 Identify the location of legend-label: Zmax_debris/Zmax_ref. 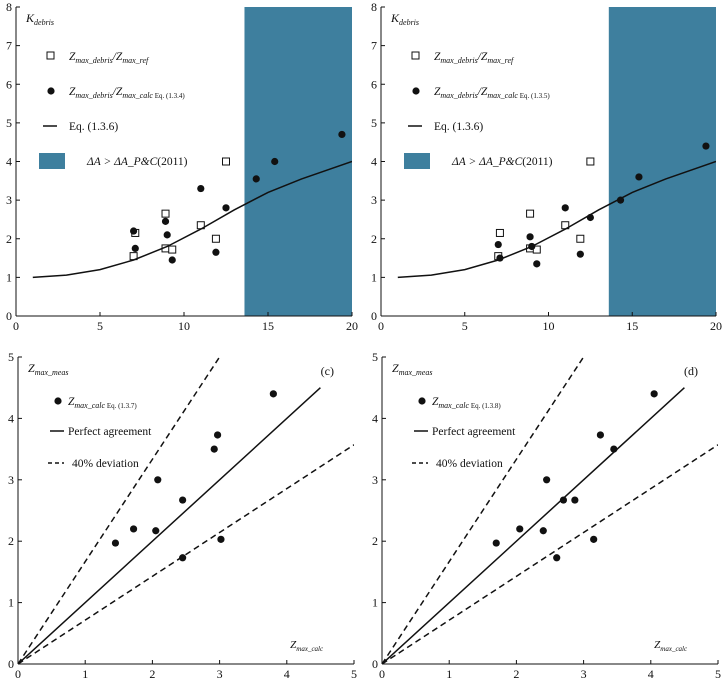
(109, 58).